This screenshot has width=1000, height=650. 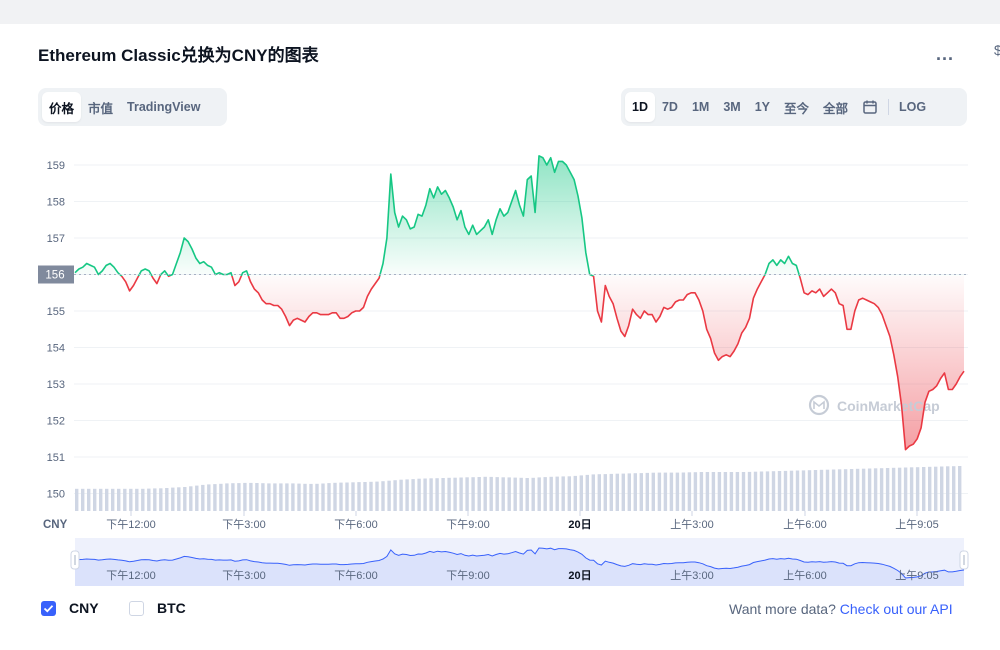 I want to click on y-axis: 150 151 152 153 154 155 157 158 159 CNY, so click(x=55, y=345).